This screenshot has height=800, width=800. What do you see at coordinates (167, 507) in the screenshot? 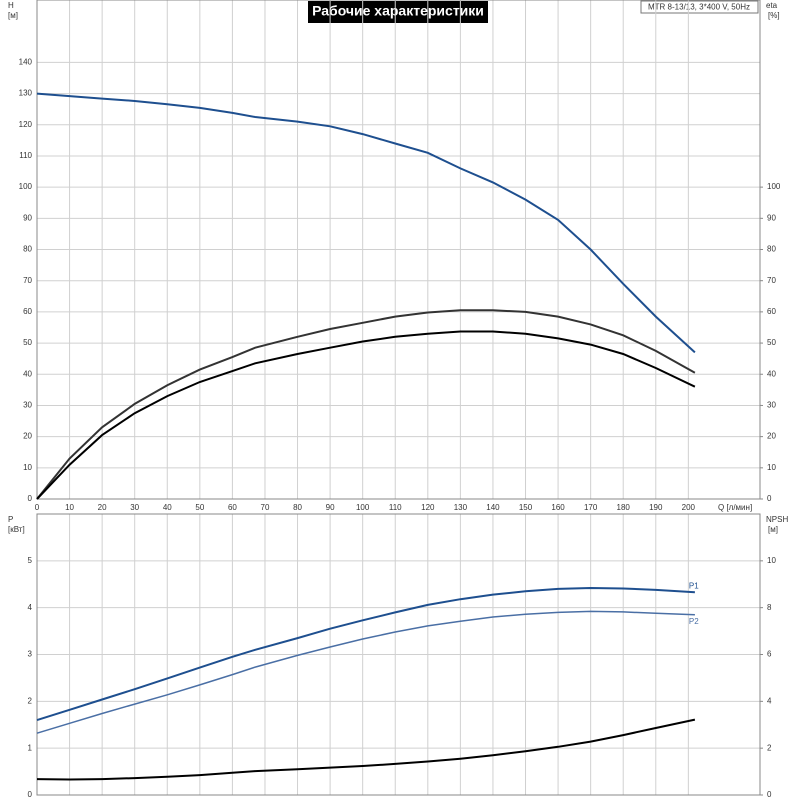
I see `x-tick-label: 40` at bounding box center [167, 507].